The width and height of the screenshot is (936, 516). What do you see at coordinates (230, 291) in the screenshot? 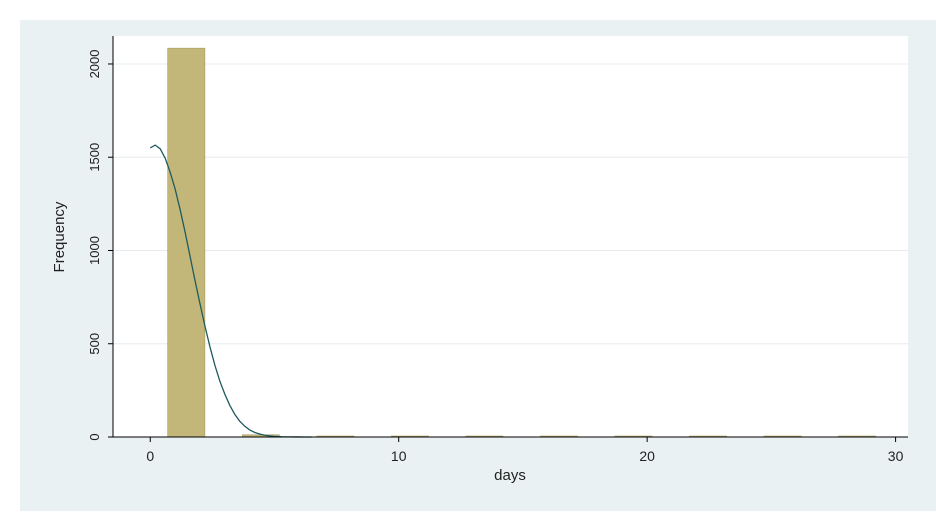
I see `density-curve` at bounding box center [230, 291].